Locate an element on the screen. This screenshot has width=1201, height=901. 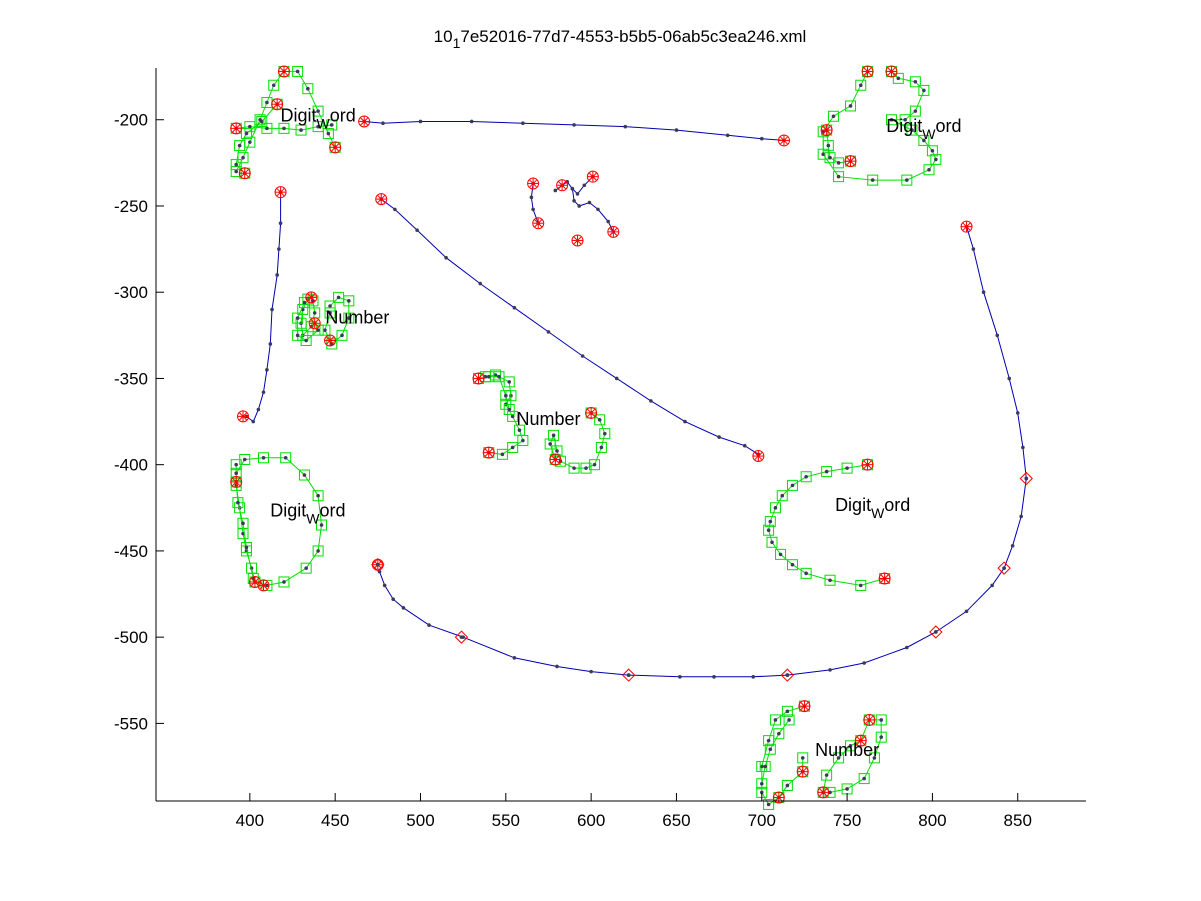
y-tick-label: -300 is located at coordinates (131, 292).